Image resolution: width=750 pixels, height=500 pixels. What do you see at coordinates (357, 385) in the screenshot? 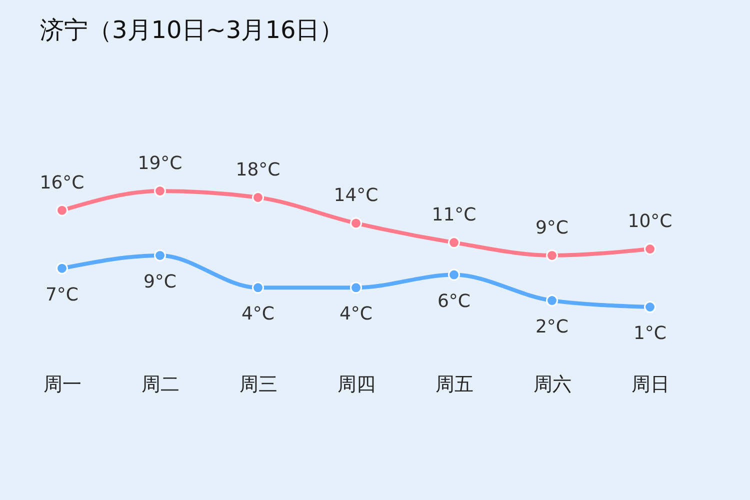
I see `x-tick-label: 周四` at bounding box center [357, 385].